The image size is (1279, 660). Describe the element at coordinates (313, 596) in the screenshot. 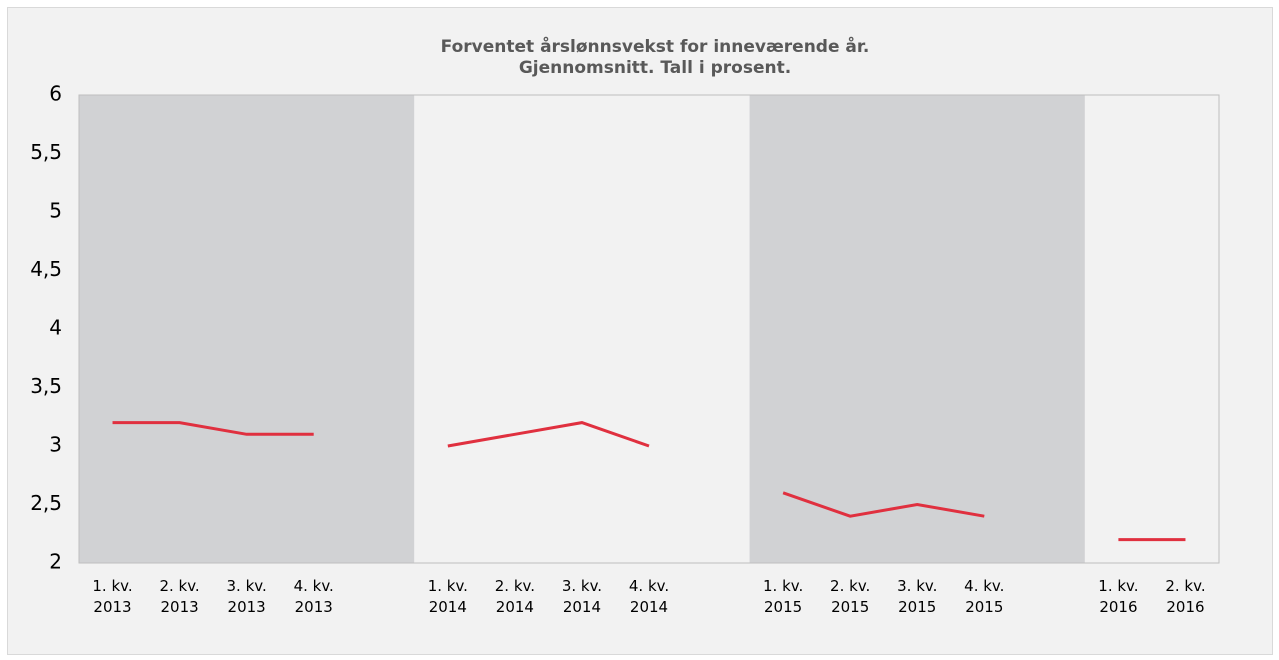

I see `x-tick-label: 4. kv. 2013` at that location.